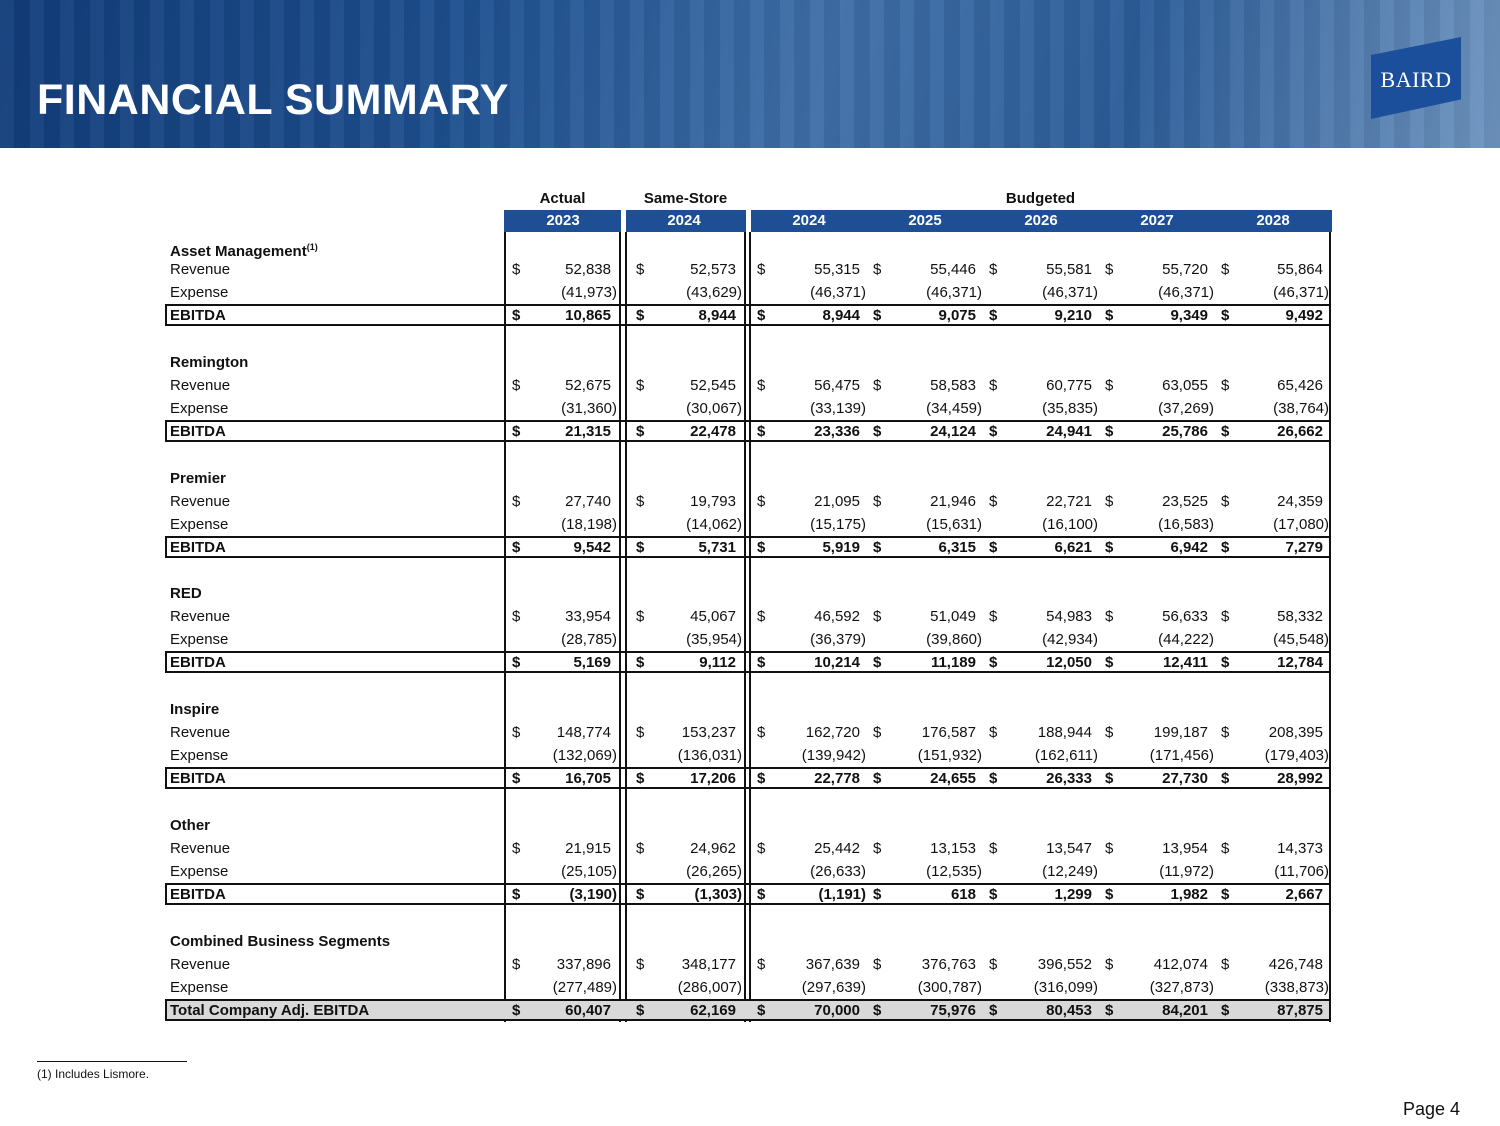  Describe the element at coordinates (709, 755) in the screenshot. I see `value-cell: (136,031)` at that location.